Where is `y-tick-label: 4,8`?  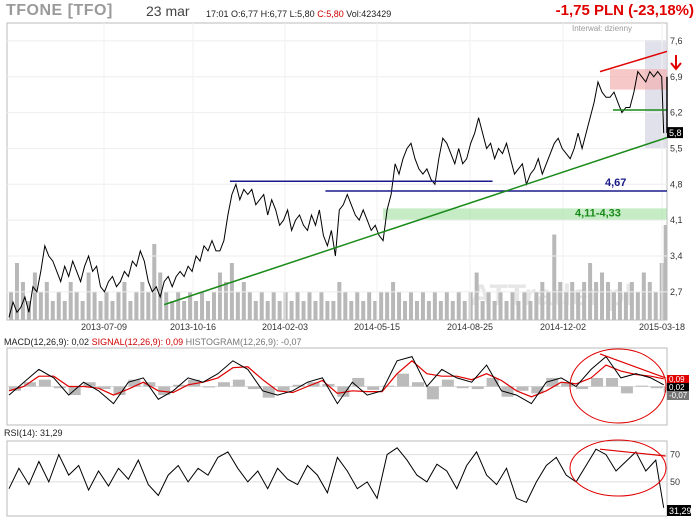
y-tick-label: 4,8 is located at coordinates (676, 184).